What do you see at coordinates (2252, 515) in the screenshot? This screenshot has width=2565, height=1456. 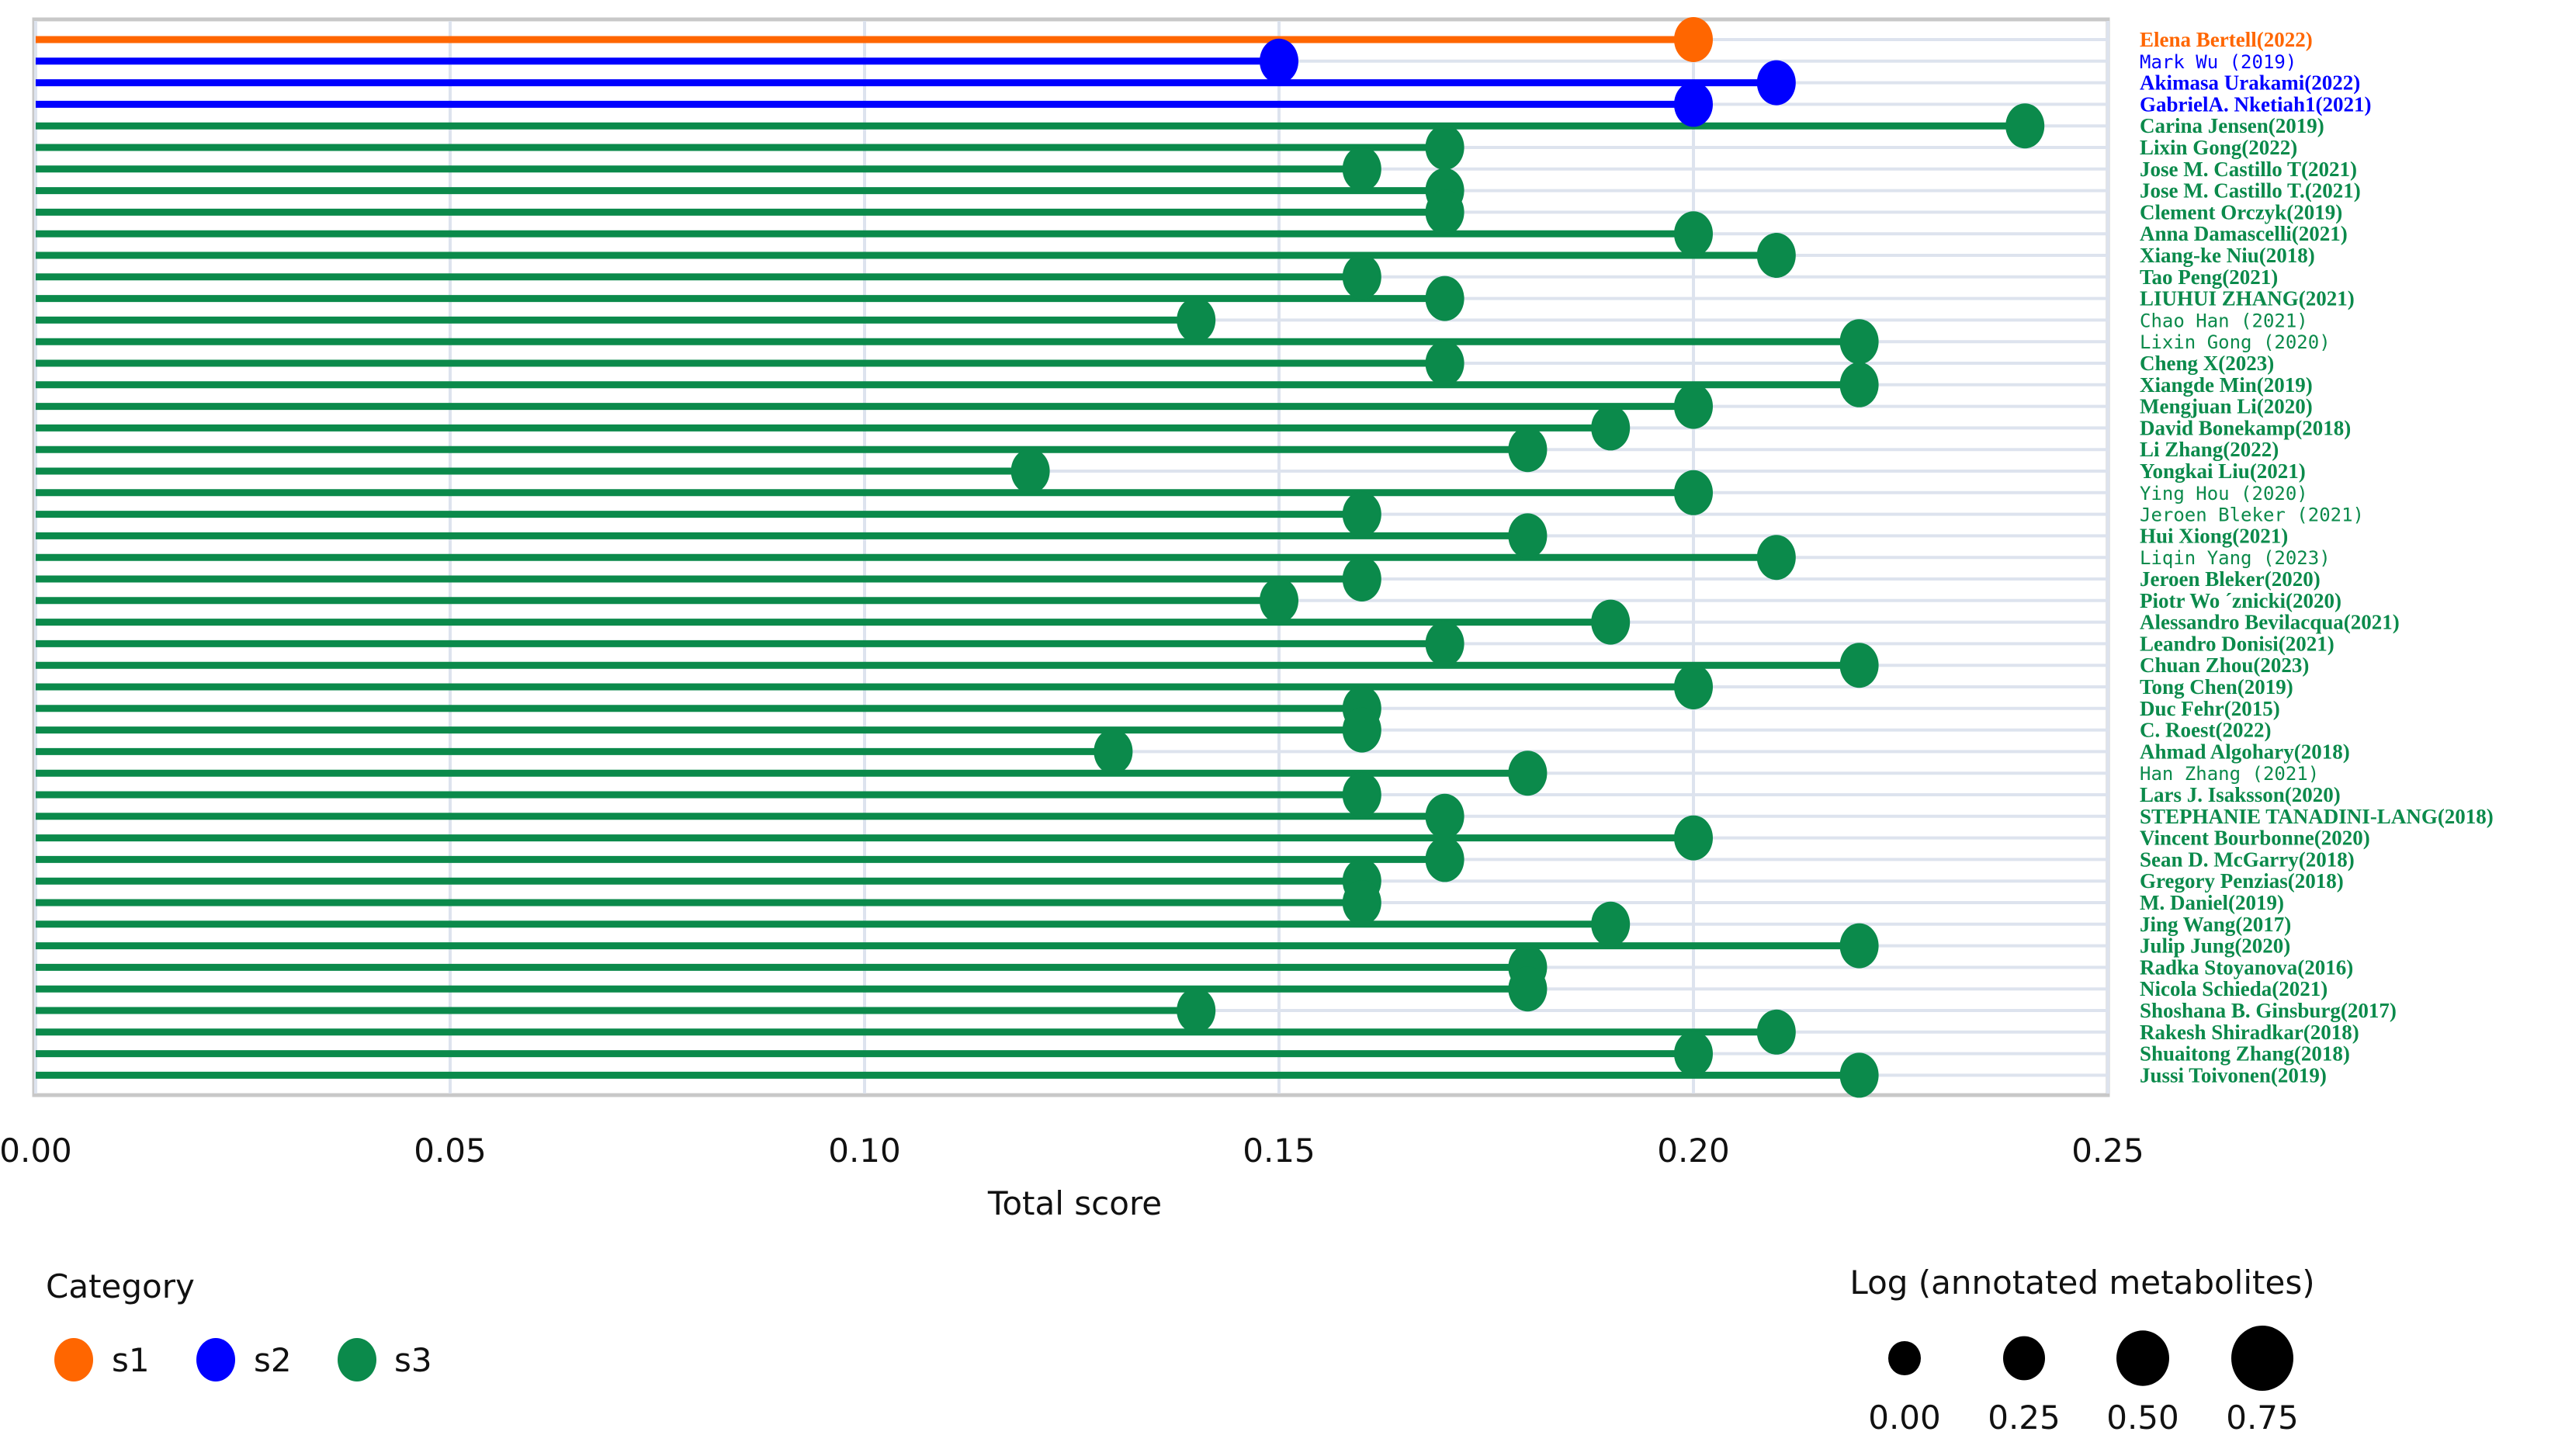 I see `row-label: Jeroen Bleker (2021)` at bounding box center [2252, 515].